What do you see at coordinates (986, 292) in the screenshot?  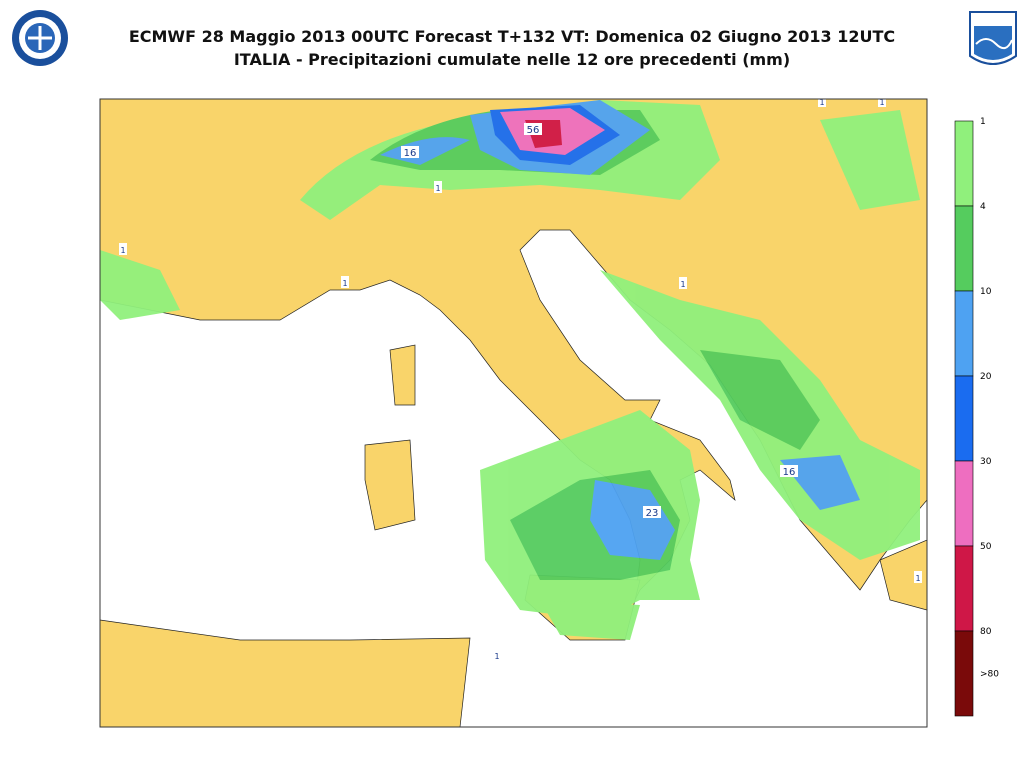 I see `colorbar-label: 10` at bounding box center [986, 292].